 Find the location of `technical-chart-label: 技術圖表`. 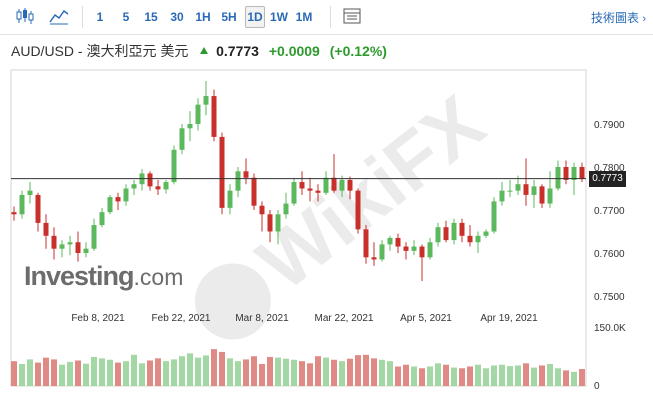

technical-chart-label: 技術圖表 is located at coordinates (614, 18).